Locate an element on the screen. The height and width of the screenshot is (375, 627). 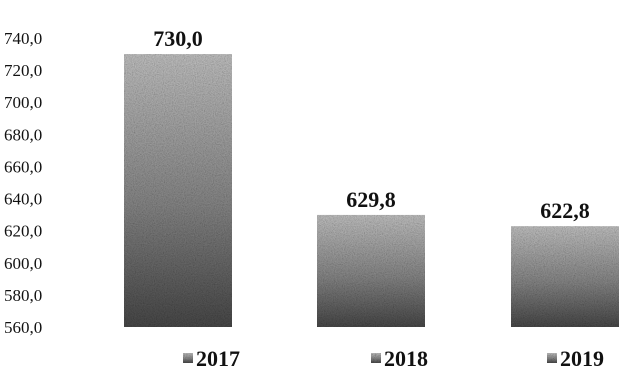
legend-label-2017: 2017 is located at coordinates (218, 358).